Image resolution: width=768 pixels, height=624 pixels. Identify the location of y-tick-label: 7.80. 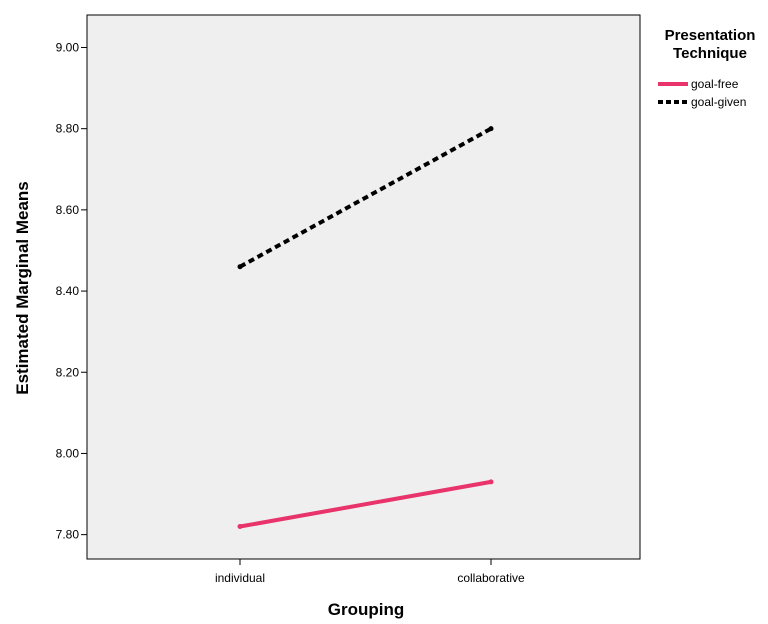
(68, 535).